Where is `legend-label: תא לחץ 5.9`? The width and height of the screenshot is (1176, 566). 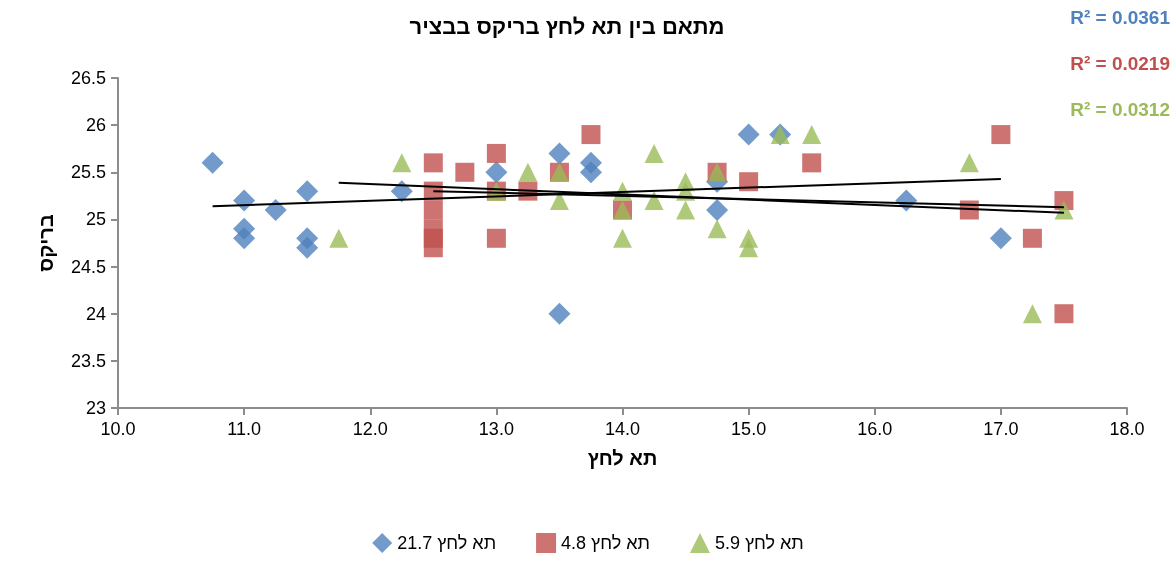
legend-label: תא לחץ 5.9 is located at coordinates (759, 543).